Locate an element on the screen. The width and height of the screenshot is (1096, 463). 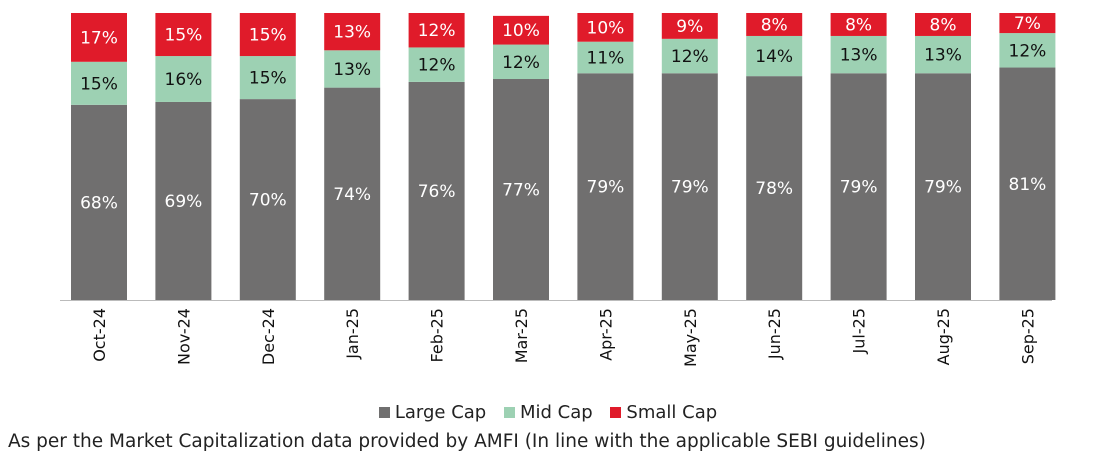
data-label: 70% is located at coordinates (268, 201).